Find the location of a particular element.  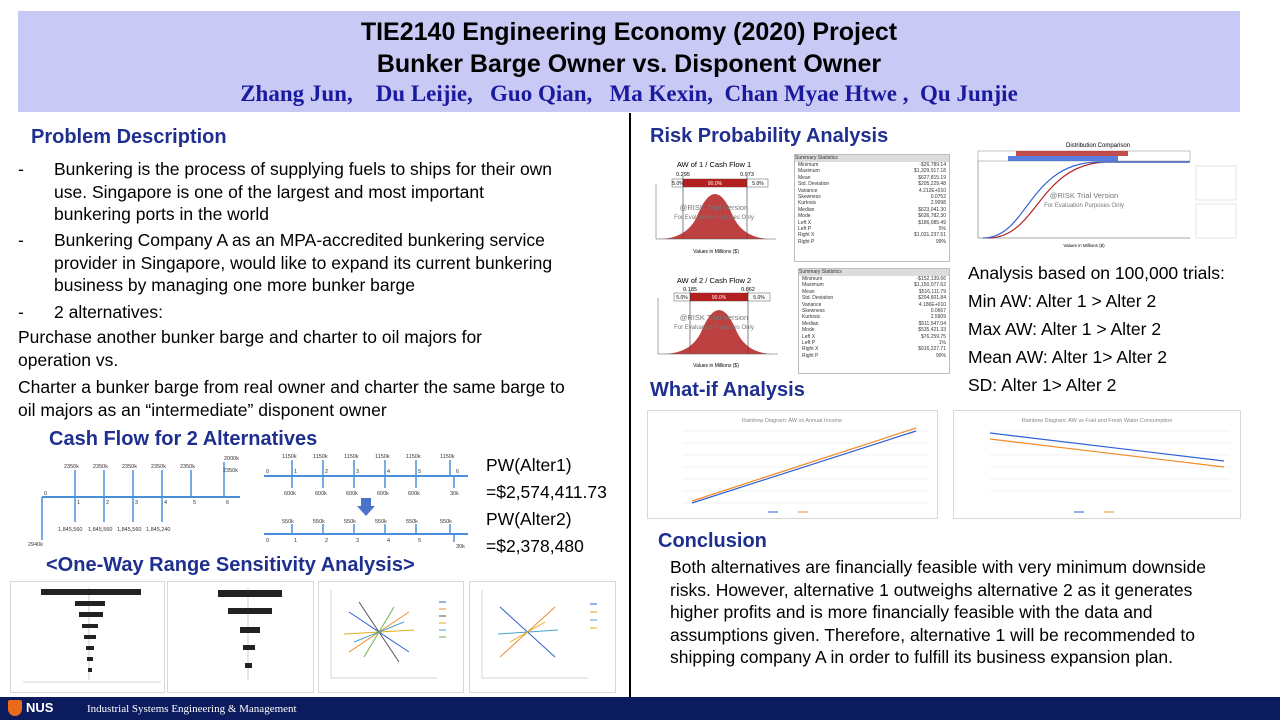

stats-value: 1% is located at coordinates (942, 342).